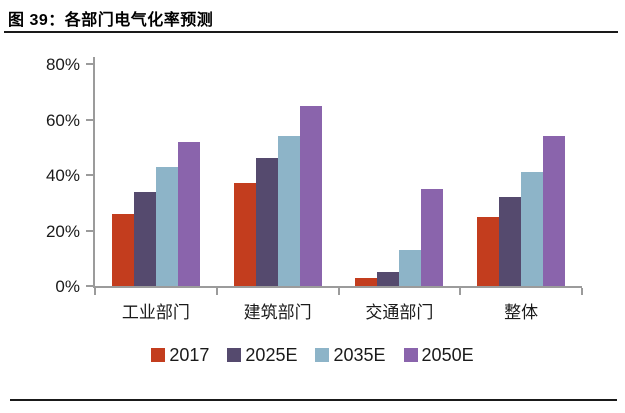 Image resolution: width=625 pixels, height=413 pixels. What do you see at coordinates (313, 400) in the screenshot?
I see `bottom-rule` at bounding box center [313, 400].